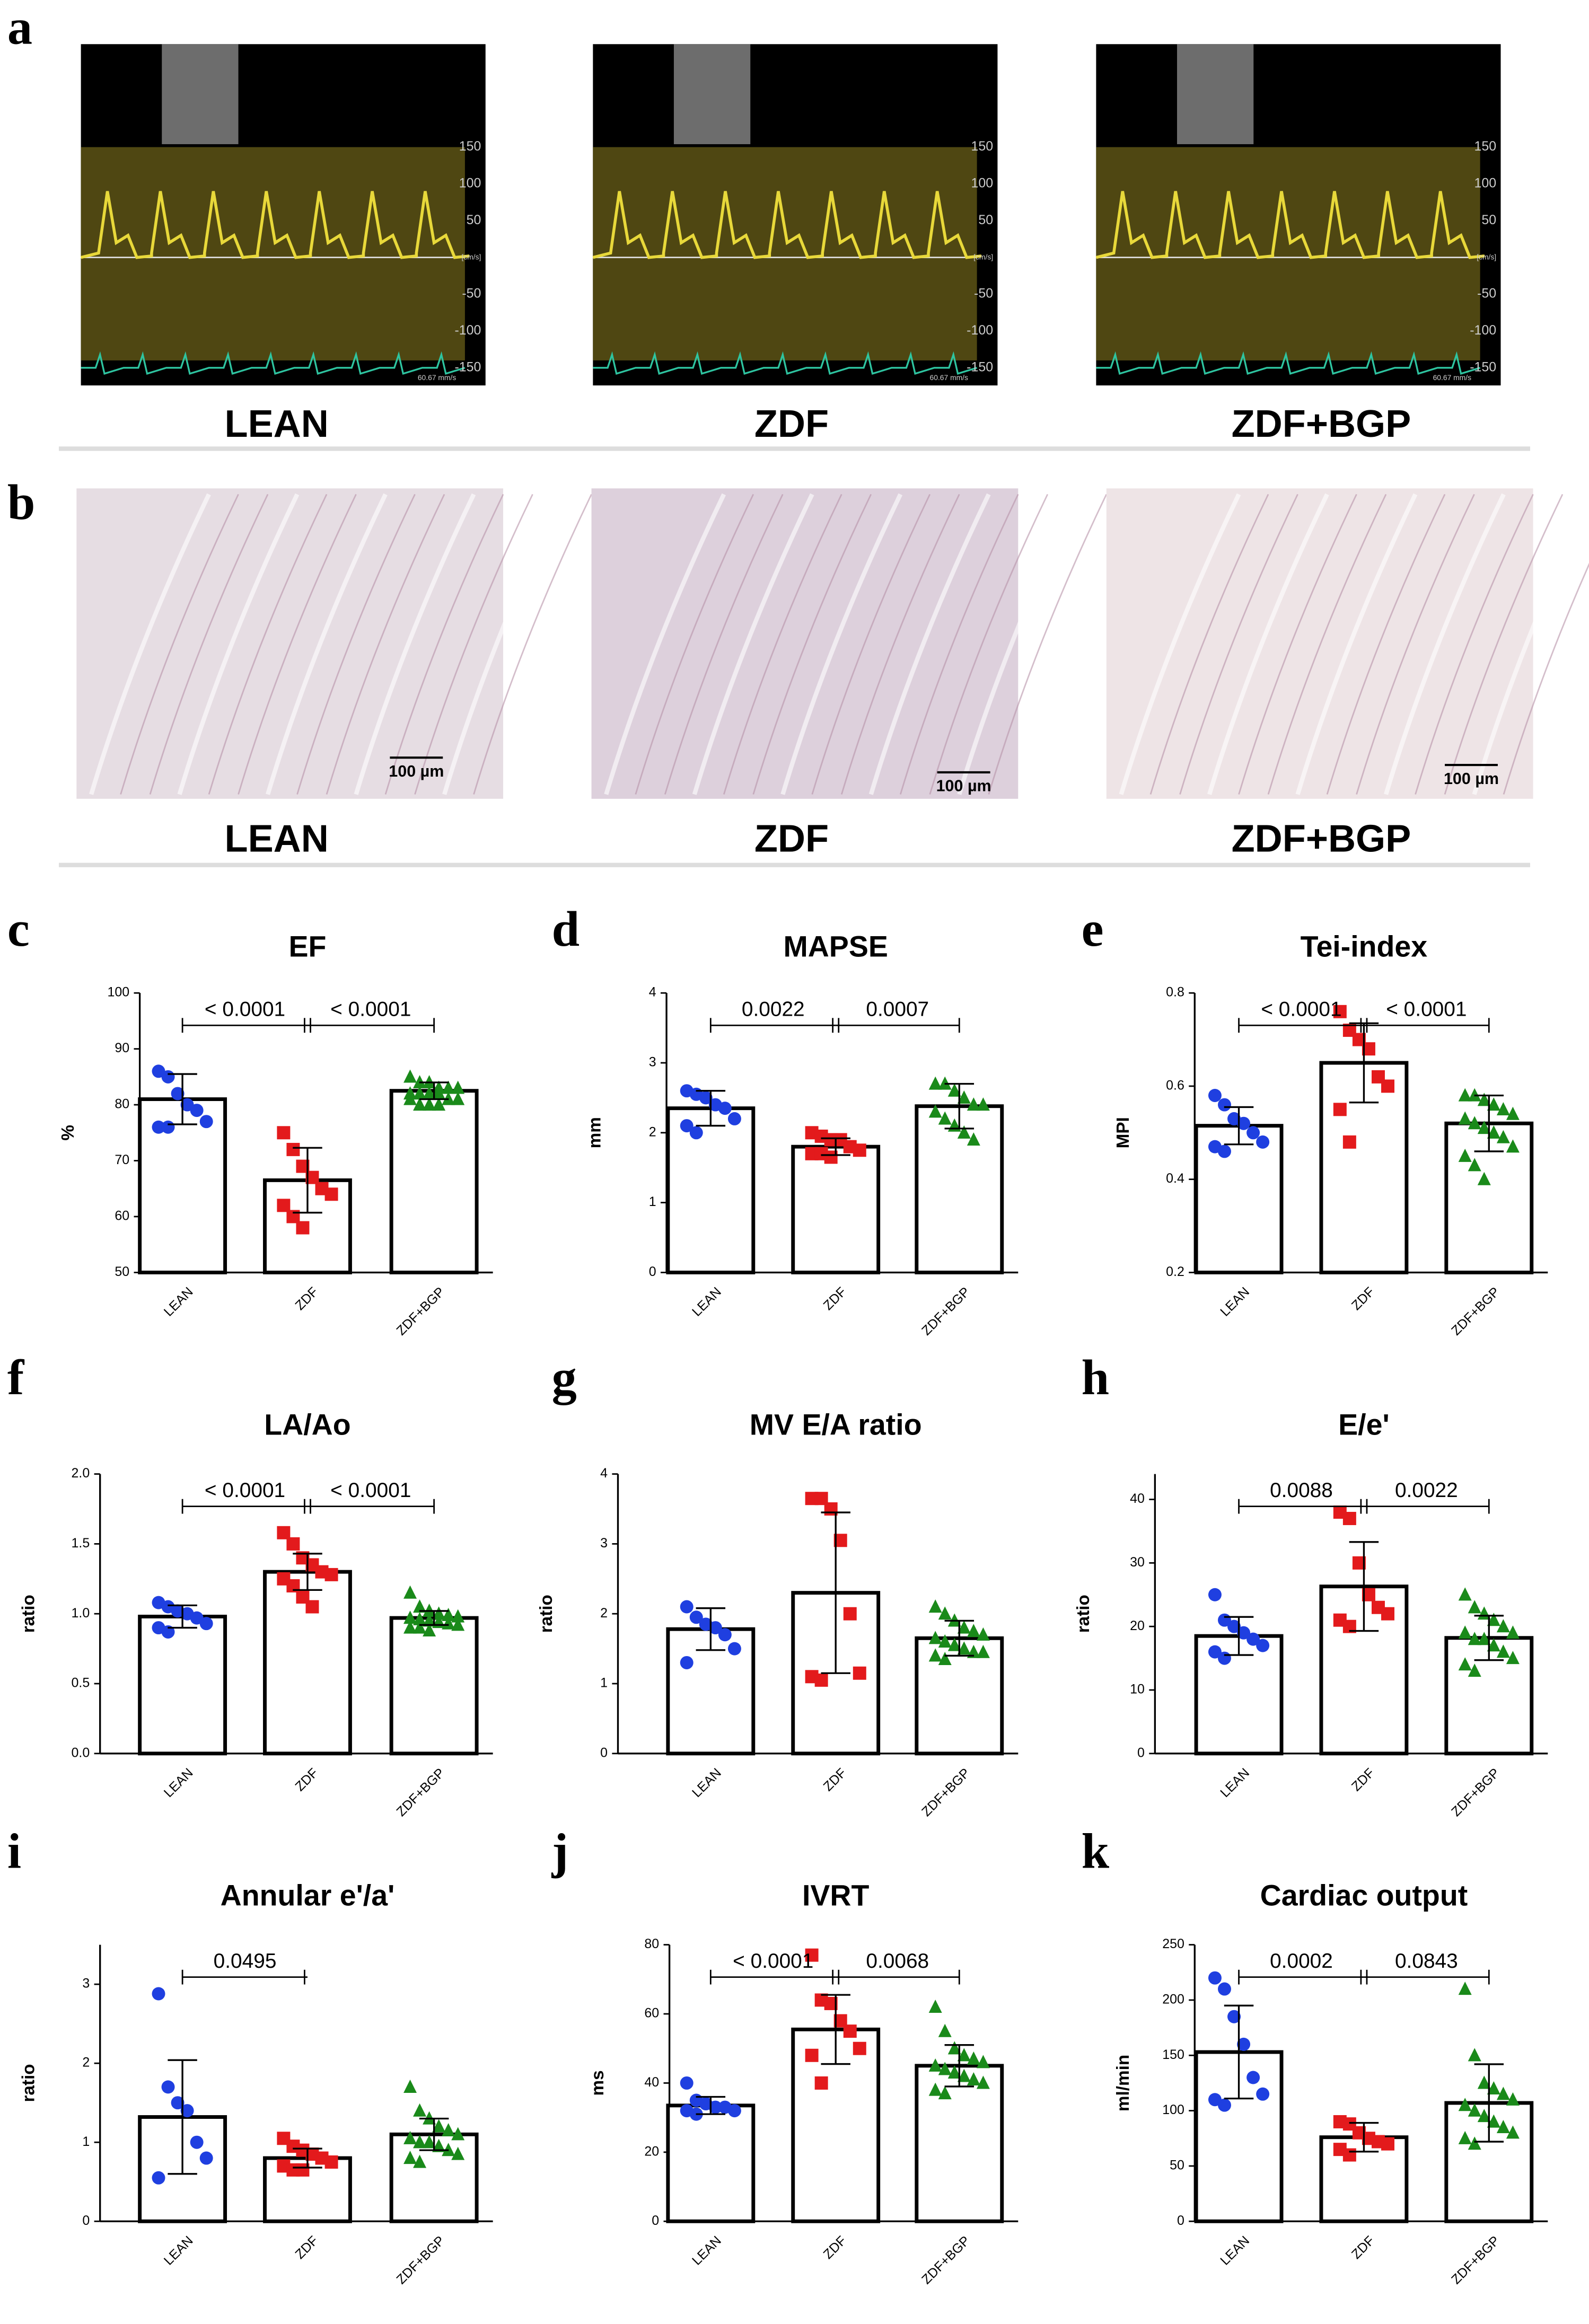 The image size is (1589, 2324). I want to click on panel-letter: i, so click(14, 1851).